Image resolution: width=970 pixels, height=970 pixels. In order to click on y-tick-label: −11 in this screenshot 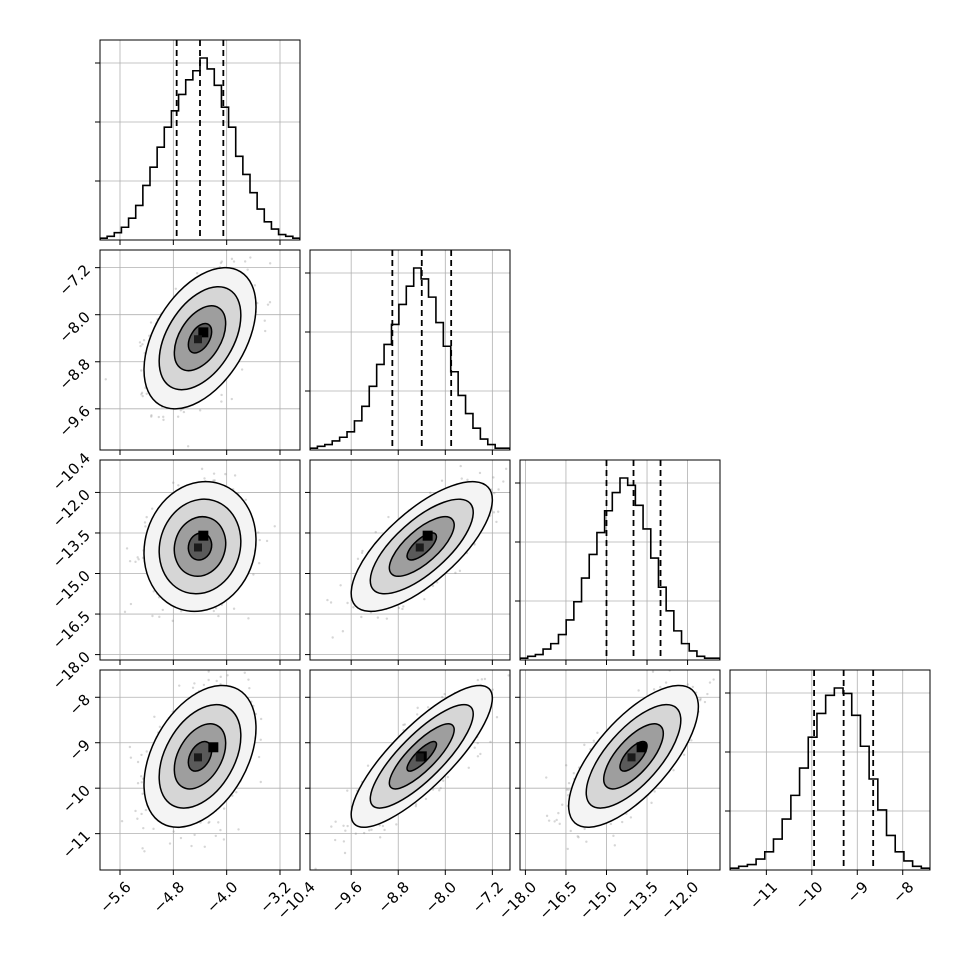, I will do `click(76, 844)`.